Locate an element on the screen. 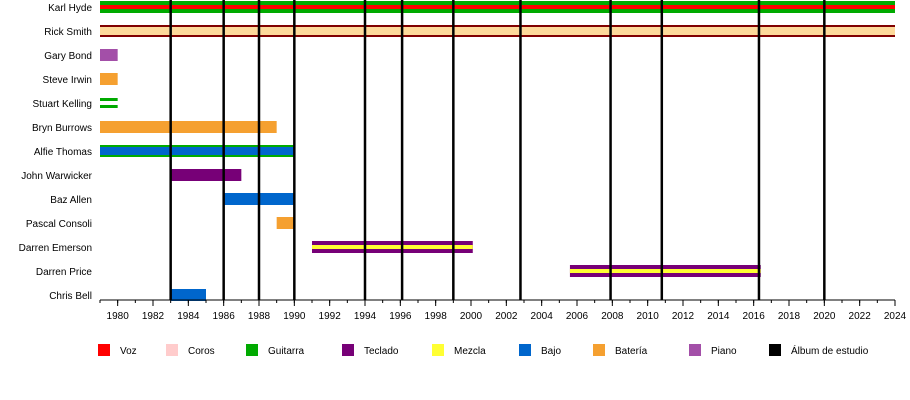 The width and height of the screenshot is (910, 400). x-tick-label: 2010 is located at coordinates (648, 316).